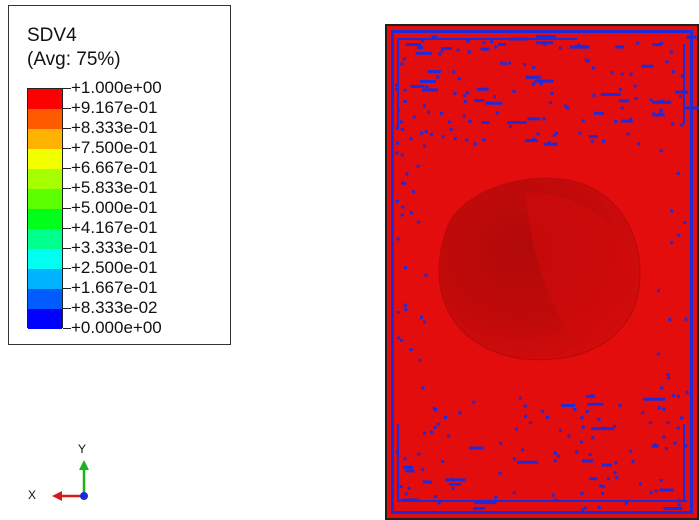 This screenshot has width=699, height=520. Describe the element at coordinates (116, 87) in the screenshot. I see `legend-label: +1.000e+00` at that location.